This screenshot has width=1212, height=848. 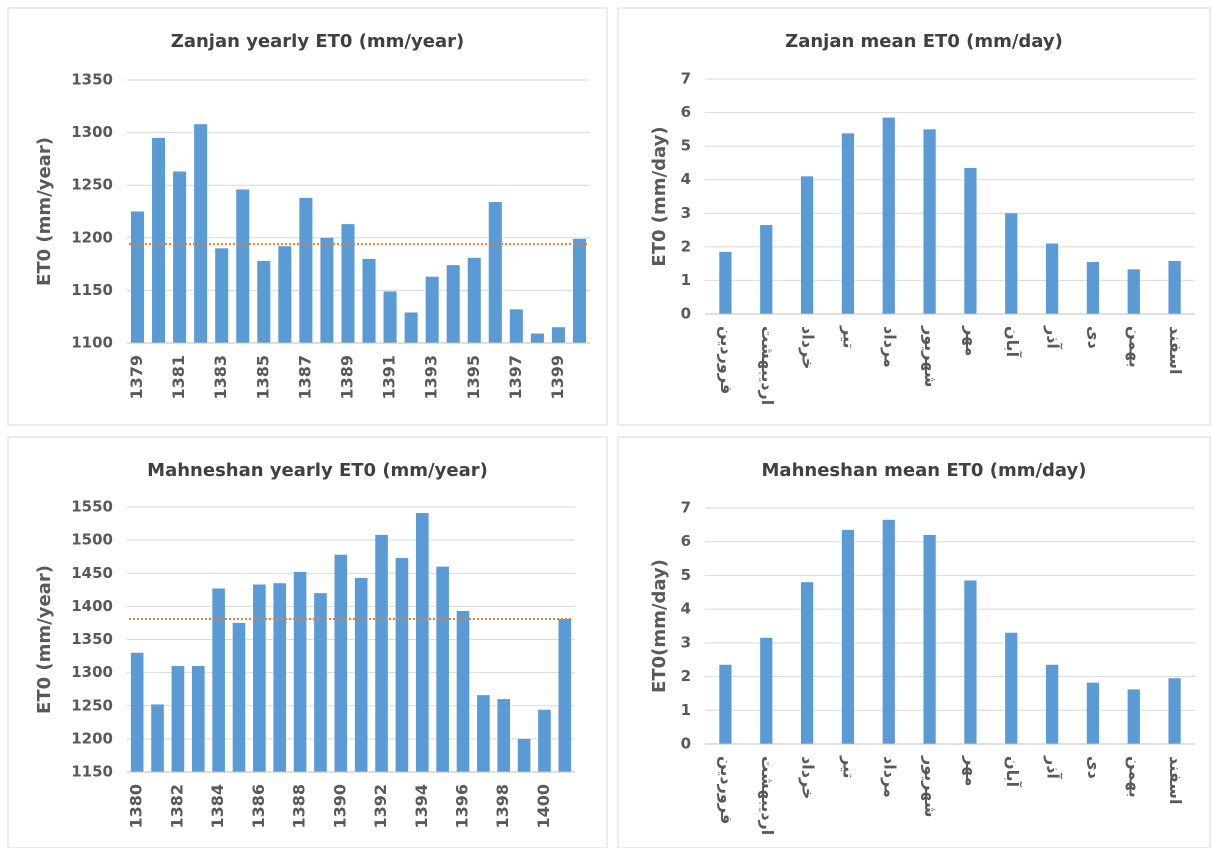 I want to click on x-tick-label: 1382, so click(x=176, y=806).